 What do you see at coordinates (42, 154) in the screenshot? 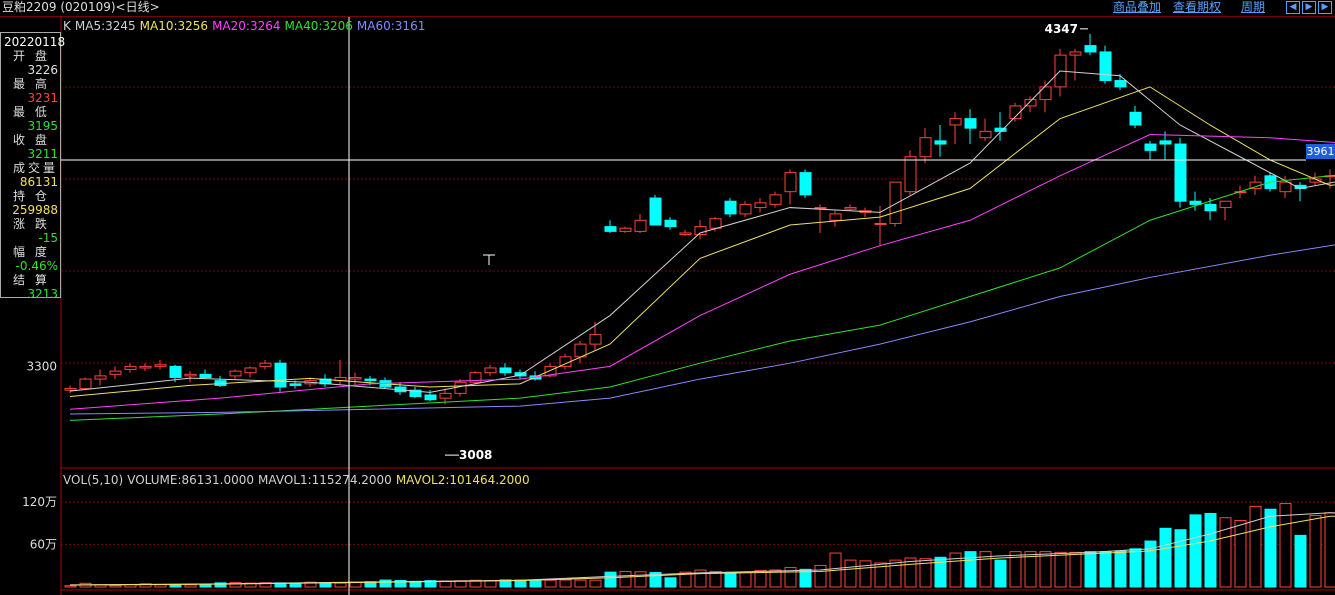
I see `info-value-3: 3211` at bounding box center [42, 154].